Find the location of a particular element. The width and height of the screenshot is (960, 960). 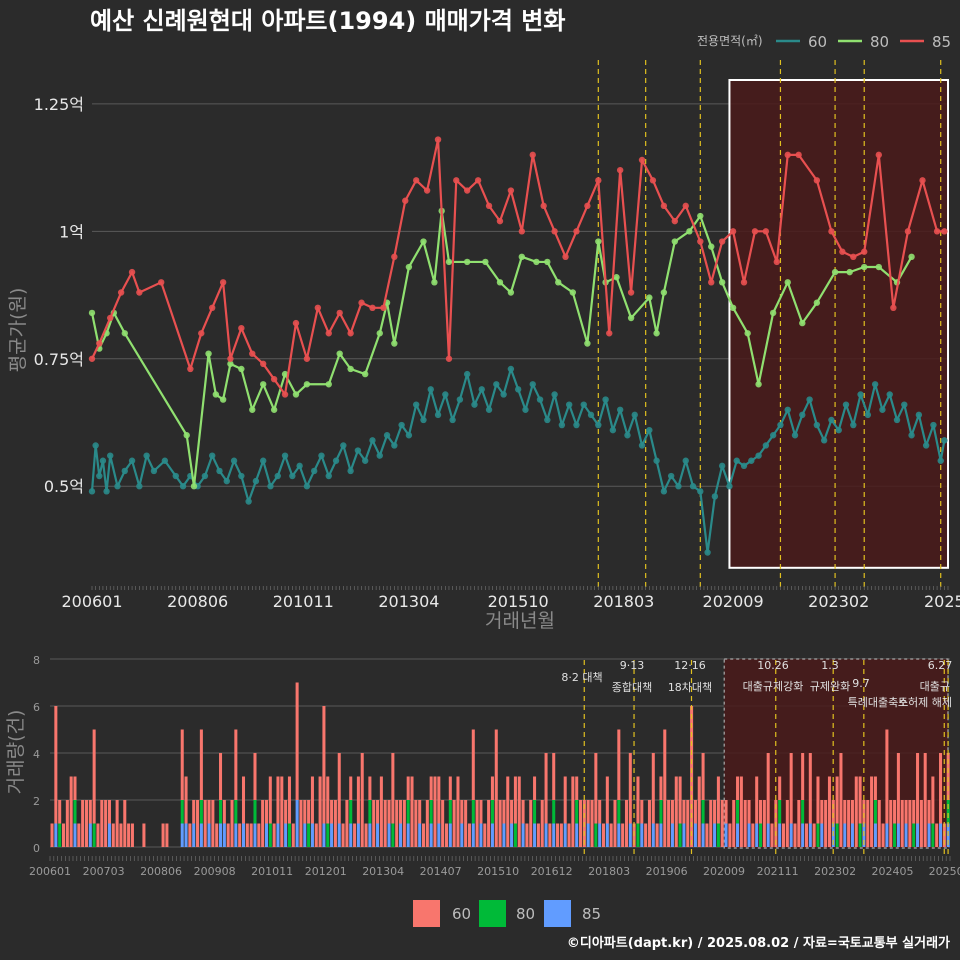

volume-x-tick-label: 201407 is located at coordinates (441, 871).